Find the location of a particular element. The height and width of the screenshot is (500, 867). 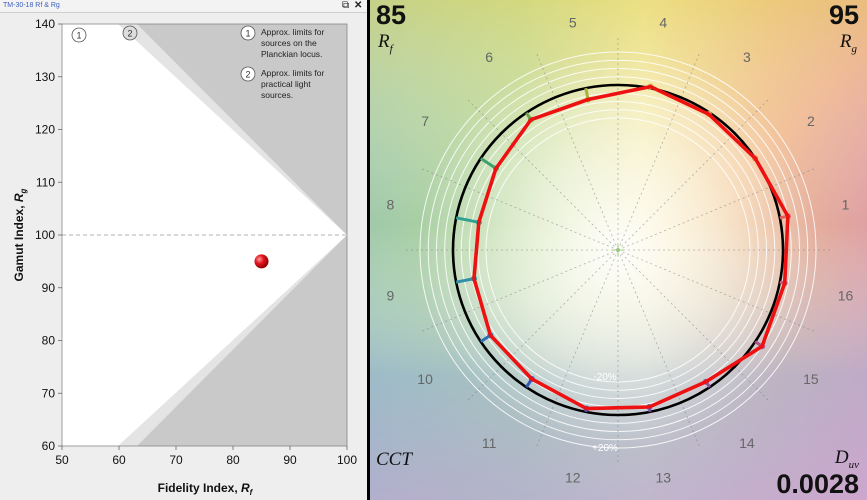

limit-marker-2: 2 is located at coordinates (130, 33).